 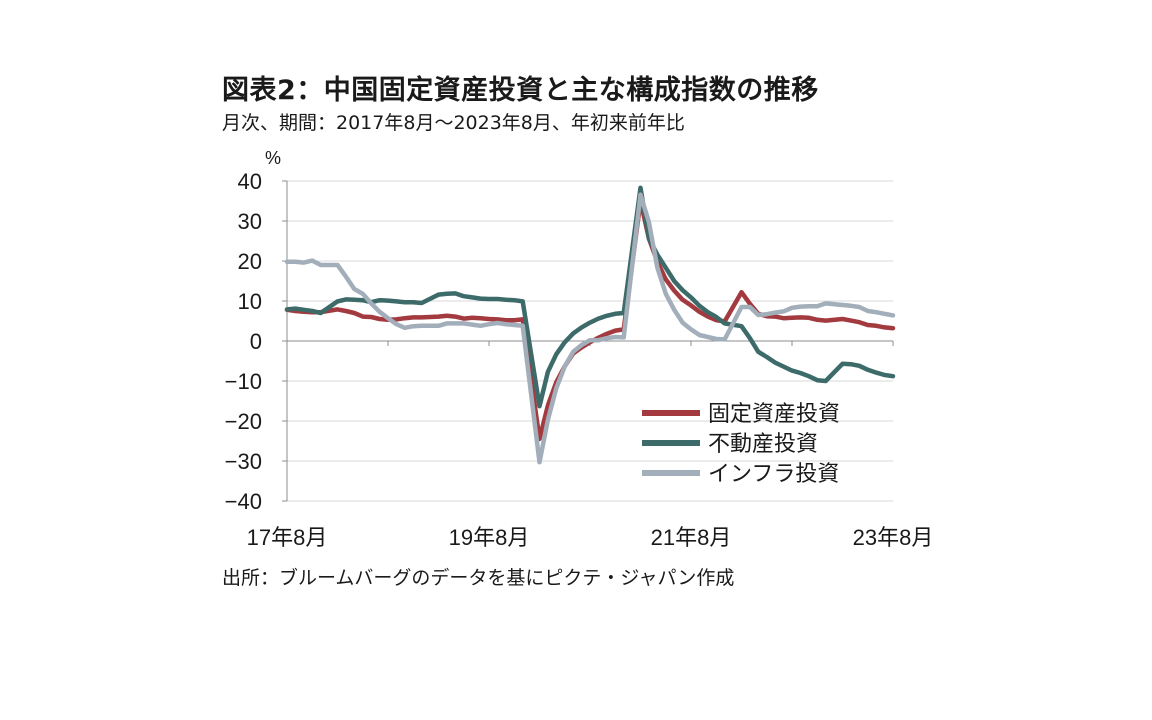 I want to click on y-unit-label: %, so click(x=273, y=158).